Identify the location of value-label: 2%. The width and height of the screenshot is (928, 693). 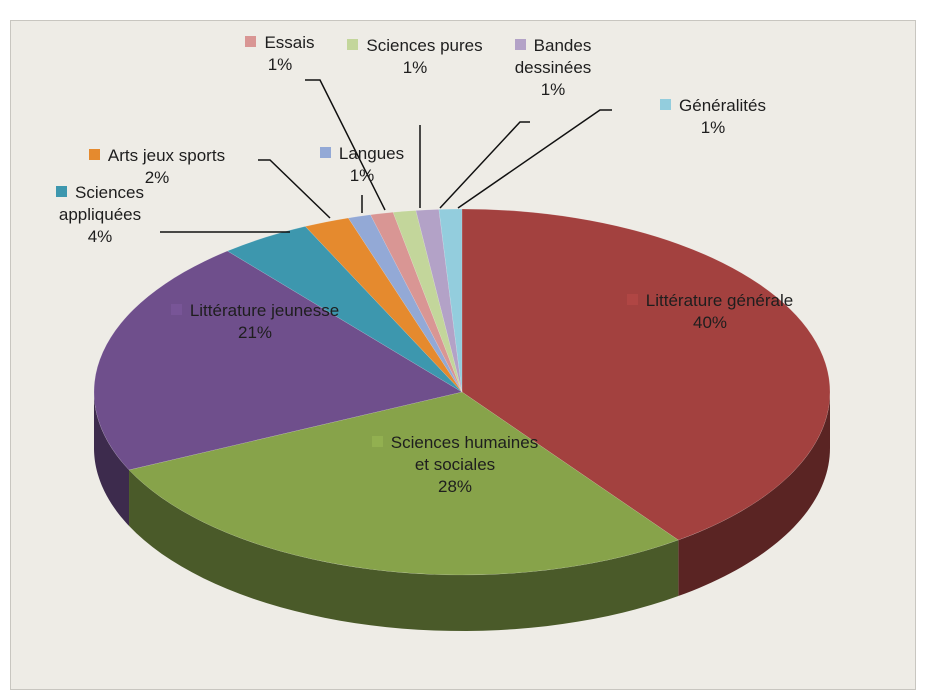
(157, 177).